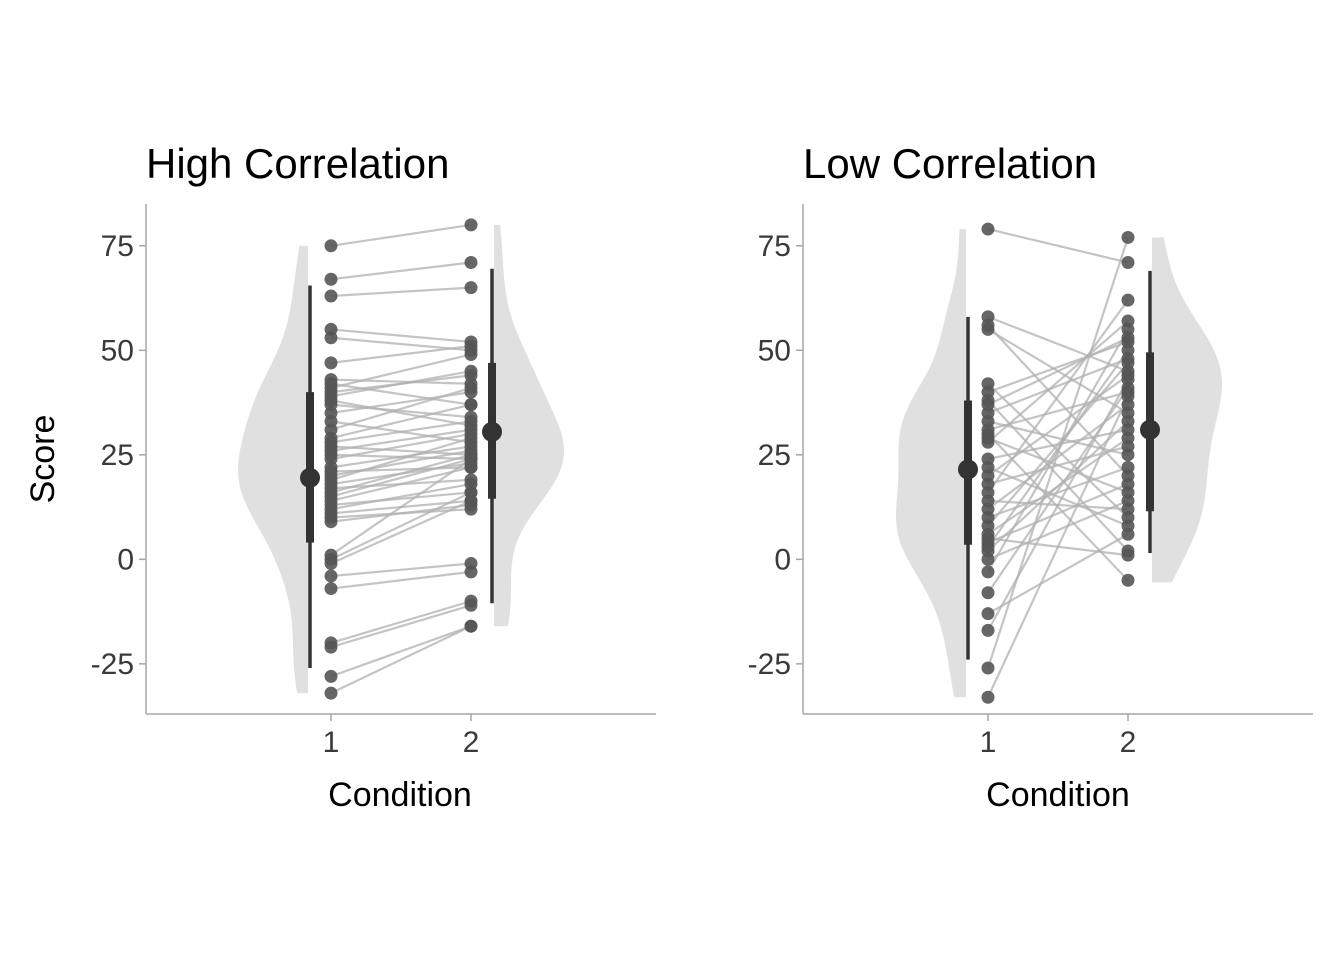 This screenshot has width=1344, height=960. What do you see at coordinates (117, 350) in the screenshot?
I see `y-tick-label: 50` at bounding box center [117, 350].